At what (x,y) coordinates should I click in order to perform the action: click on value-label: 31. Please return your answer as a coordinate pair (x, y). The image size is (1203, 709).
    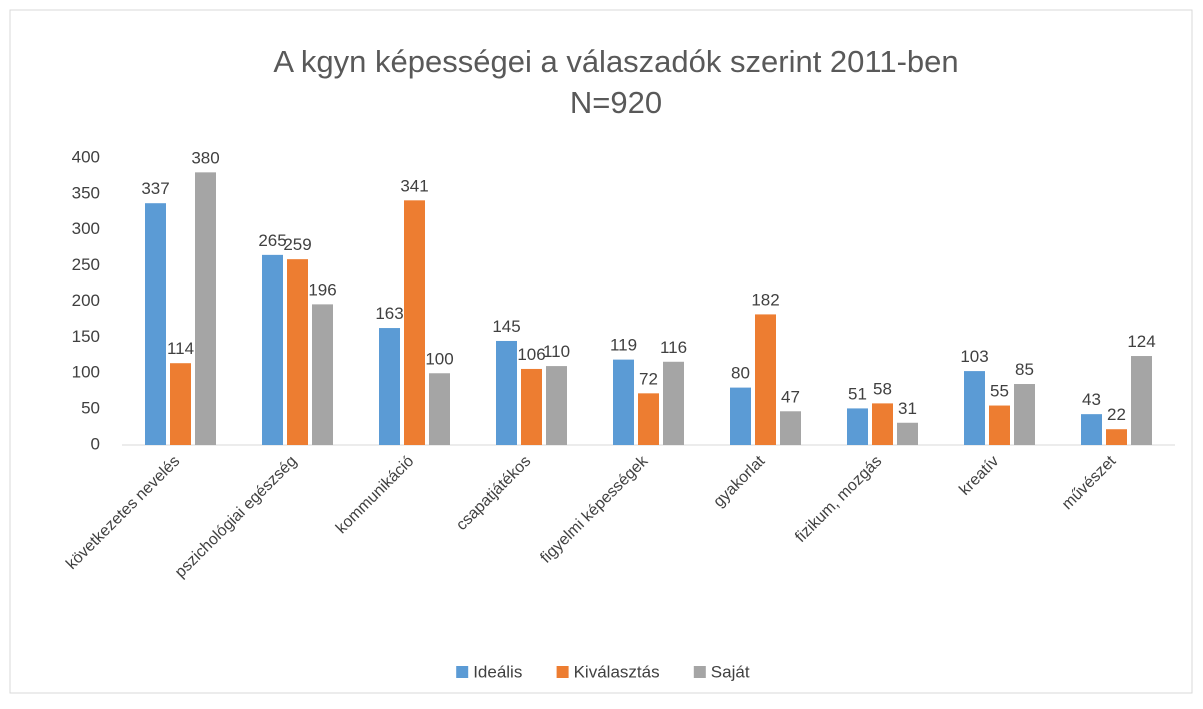
    Looking at the image, I should click on (907, 408).